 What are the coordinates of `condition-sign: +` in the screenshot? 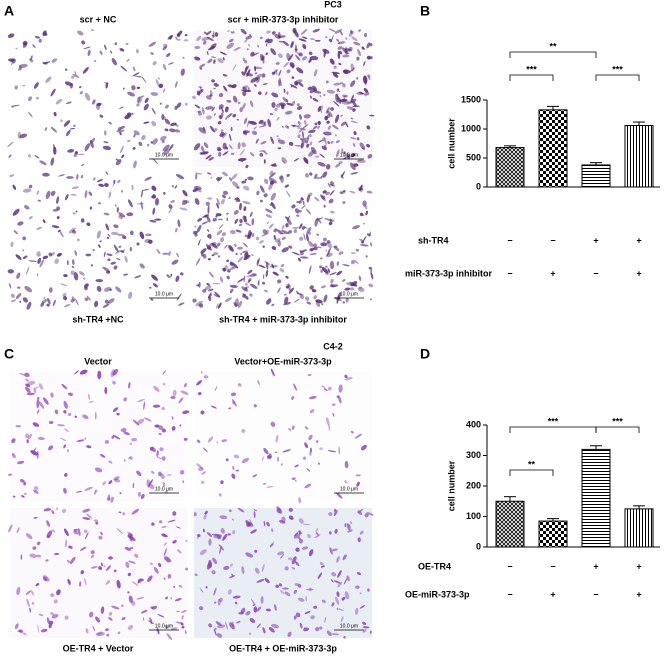 It's located at (552, 594).